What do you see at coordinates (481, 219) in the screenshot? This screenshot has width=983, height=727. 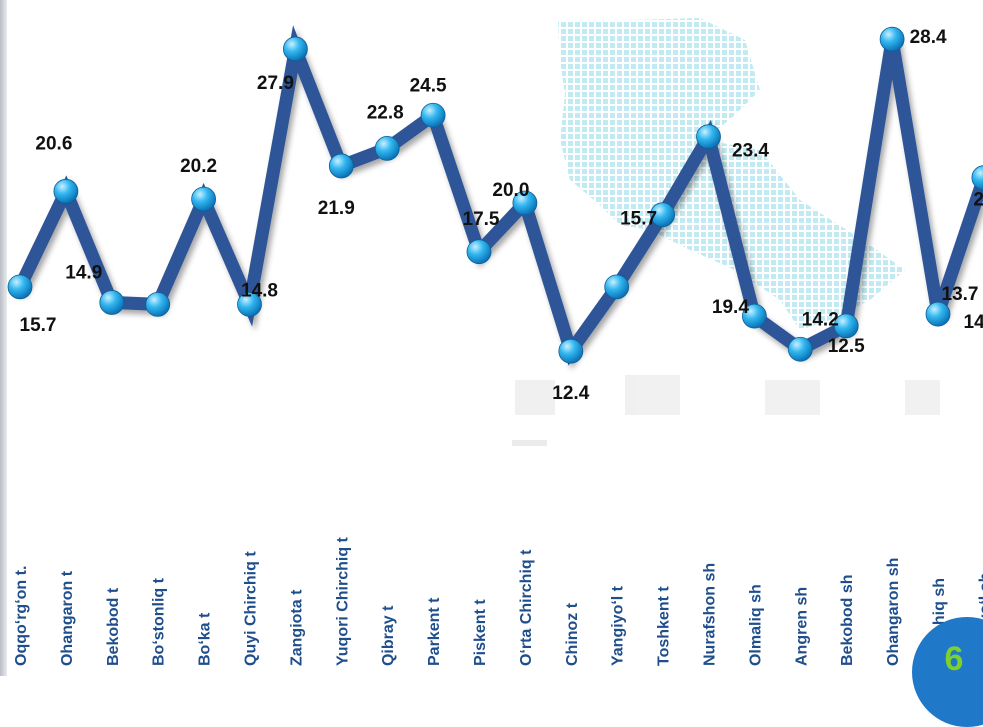 I see `data-label: 17.5` at bounding box center [481, 219].